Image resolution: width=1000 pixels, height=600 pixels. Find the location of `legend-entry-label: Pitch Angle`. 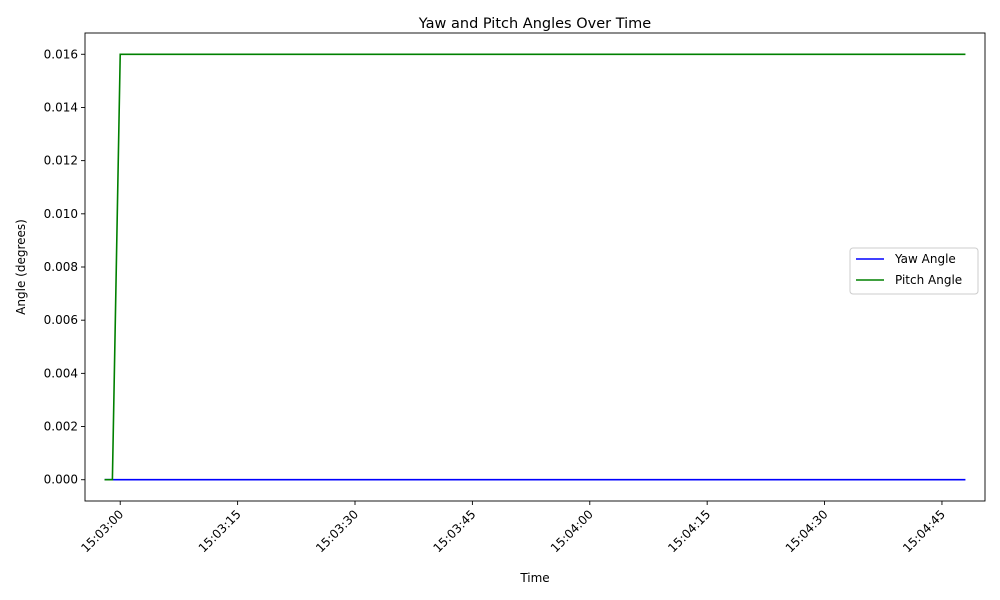

legend-entry-label: Pitch Angle is located at coordinates (928, 280).